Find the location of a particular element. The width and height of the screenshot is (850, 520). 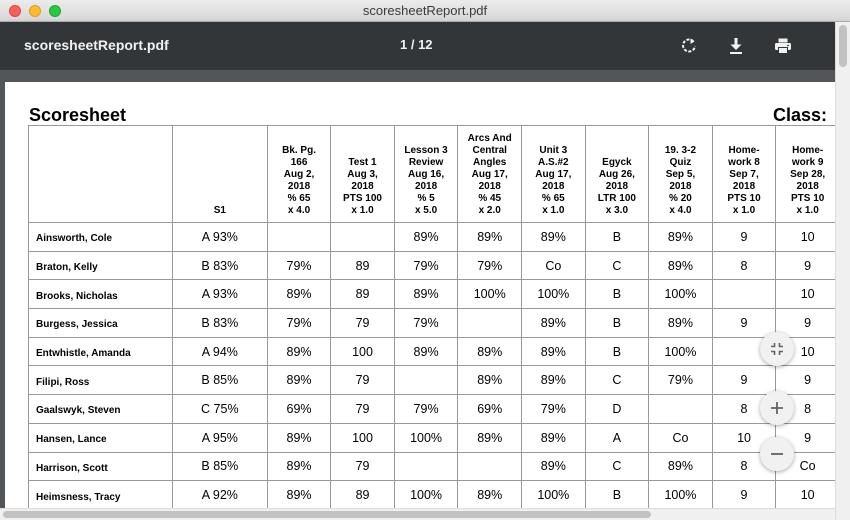

student-name-cell: Harrison, Scott is located at coordinates (100, 466).